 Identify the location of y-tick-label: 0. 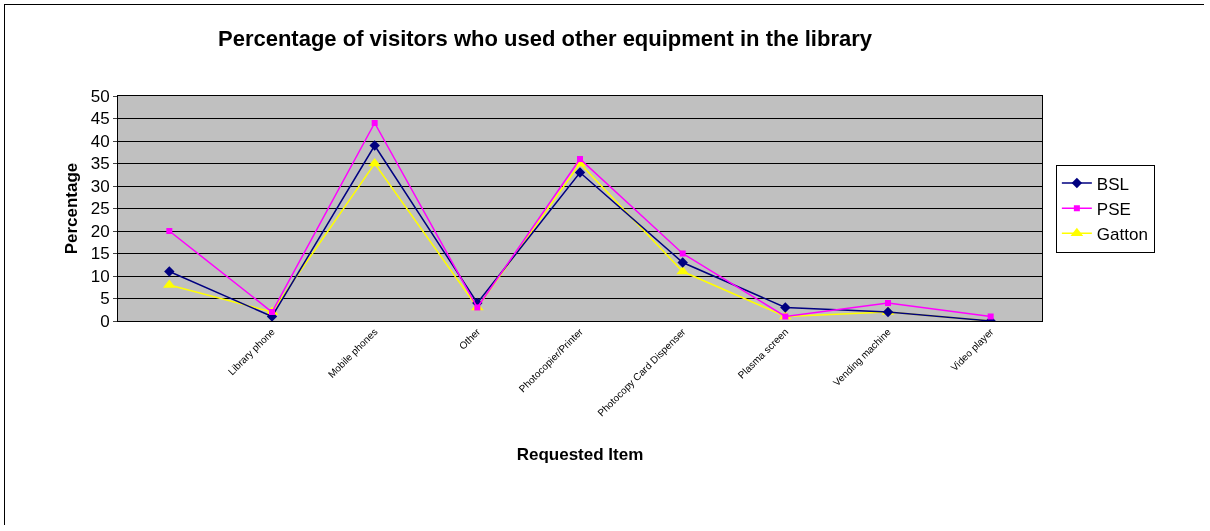
(105, 321).